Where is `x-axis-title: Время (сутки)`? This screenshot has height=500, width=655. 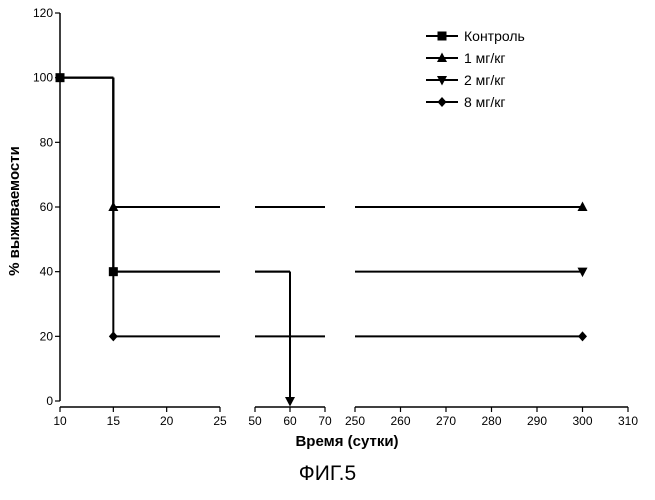 x-axis-title: Время (сутки) is located at coordinates (346, 441).